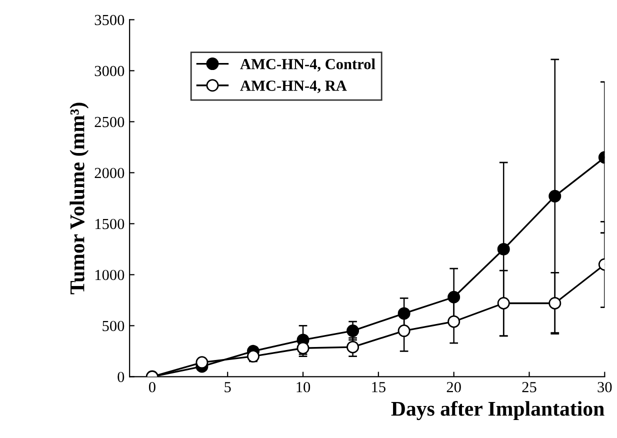  I want to click on y-tick-label: 3000, so click(109, 71).